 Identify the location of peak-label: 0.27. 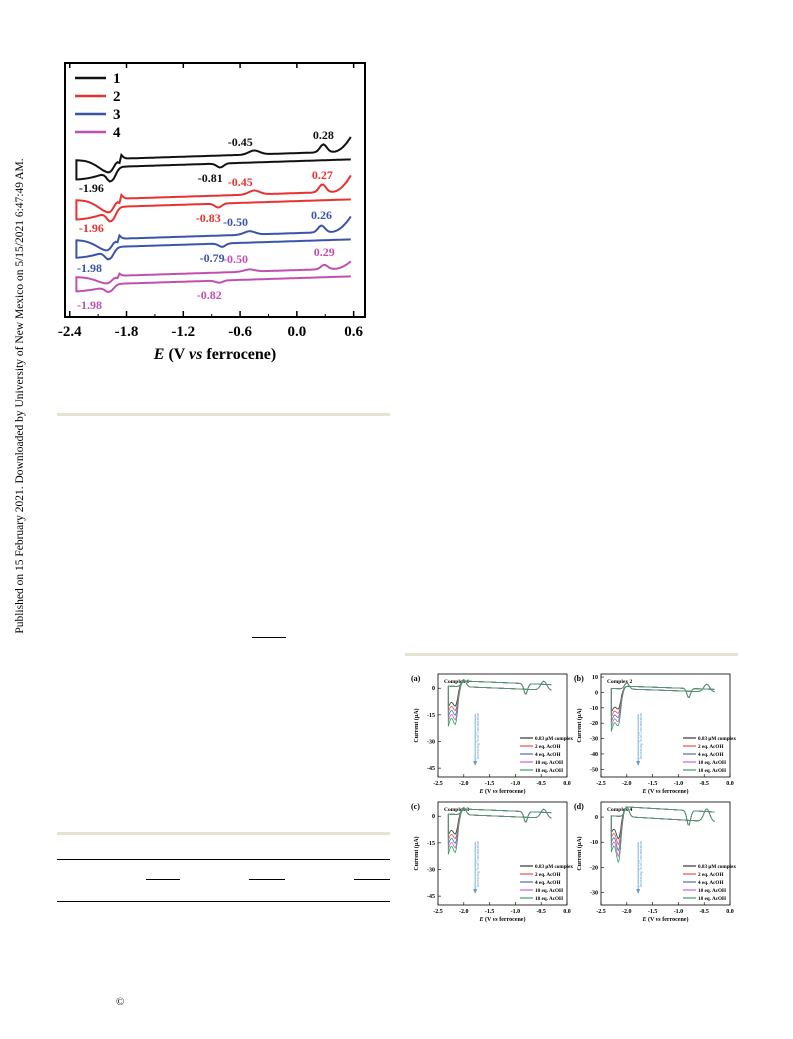
(322, 175).